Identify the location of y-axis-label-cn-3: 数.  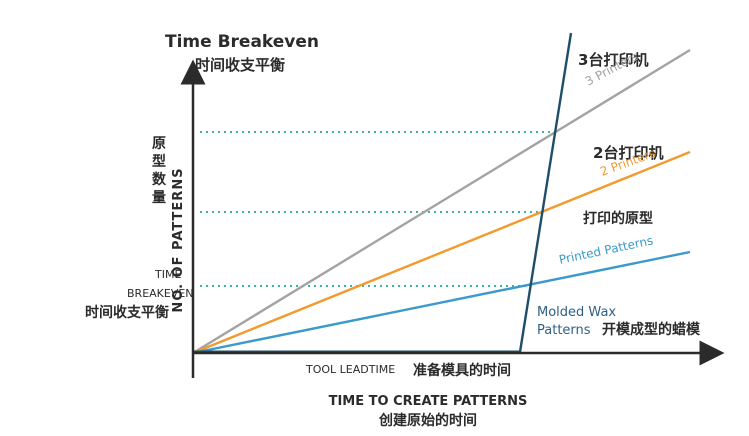
(159, 179).